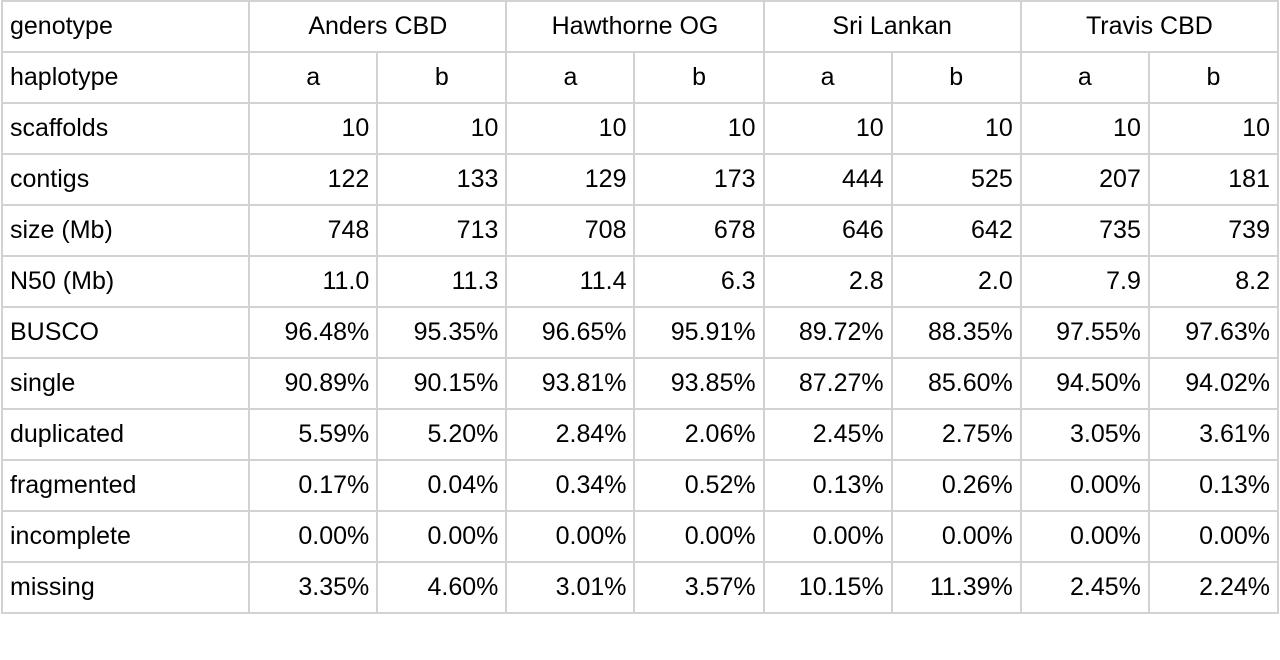 The image size is (1280, 660). I want to click on table-cell: 708, so click(570, 230).